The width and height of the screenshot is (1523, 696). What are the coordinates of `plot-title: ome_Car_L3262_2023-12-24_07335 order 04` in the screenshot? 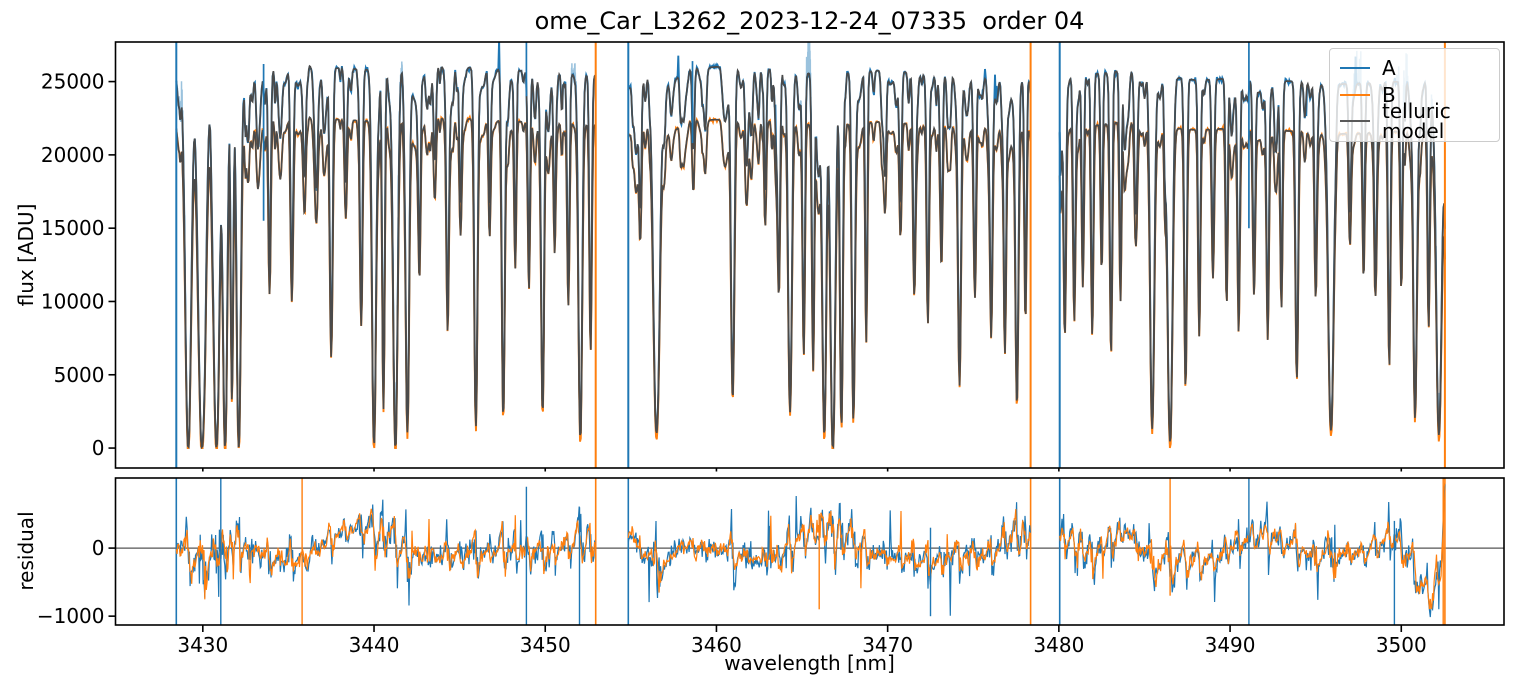 It's located at (809, 21).